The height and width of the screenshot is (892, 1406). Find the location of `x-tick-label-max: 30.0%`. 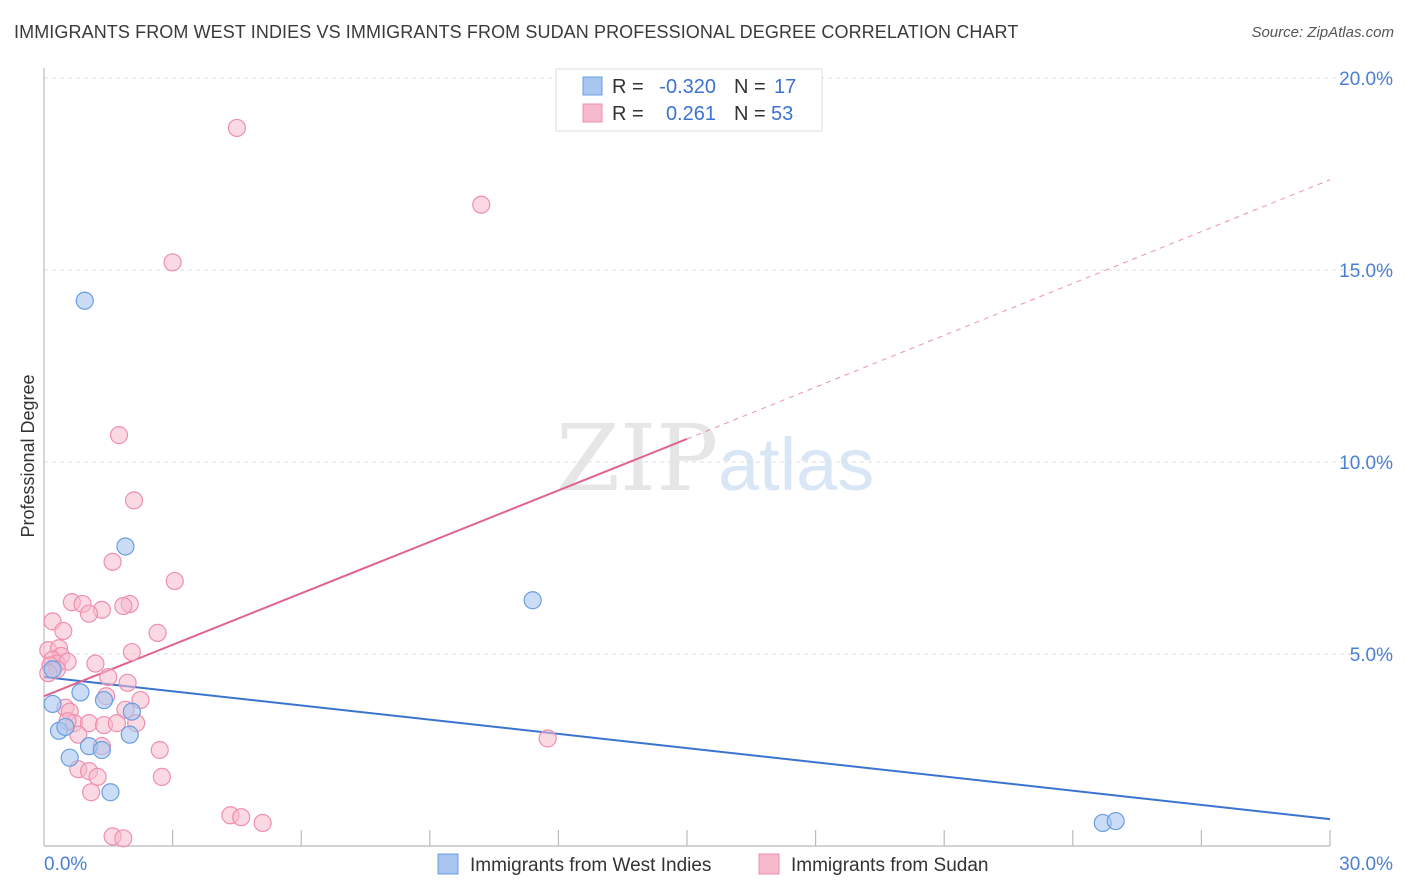

x-tick-label-max: 30.0% is located at coordinates (1366, 864).